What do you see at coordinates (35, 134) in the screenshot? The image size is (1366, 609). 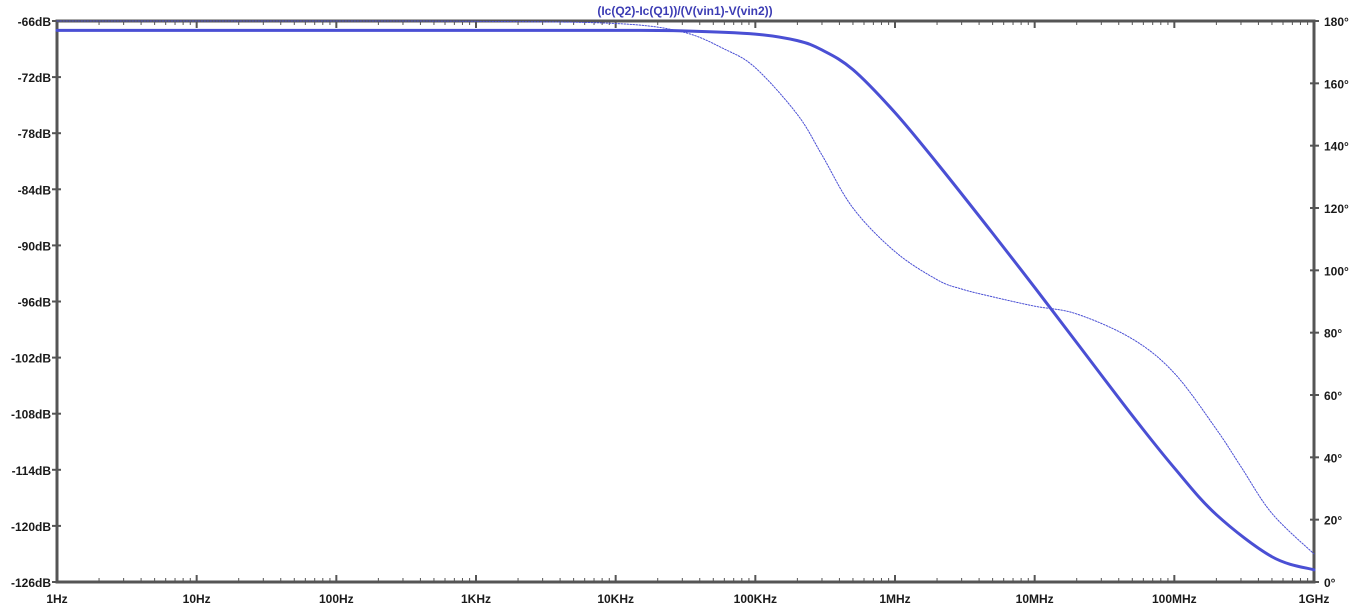 I see `y-left-tick-label: -78dB` at bounding box center [35, 134].